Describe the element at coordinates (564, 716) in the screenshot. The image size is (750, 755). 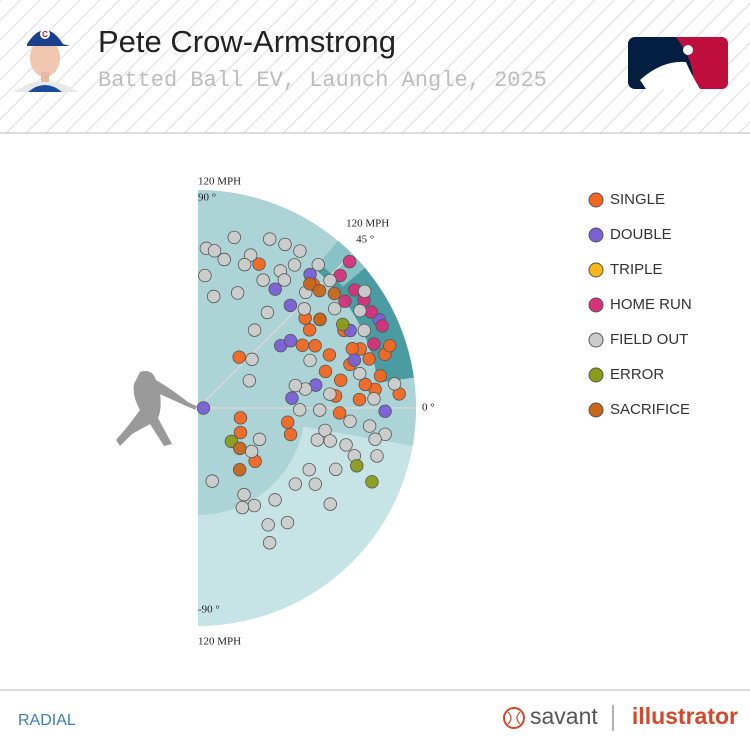
I see `brand-name: savant` at that location.